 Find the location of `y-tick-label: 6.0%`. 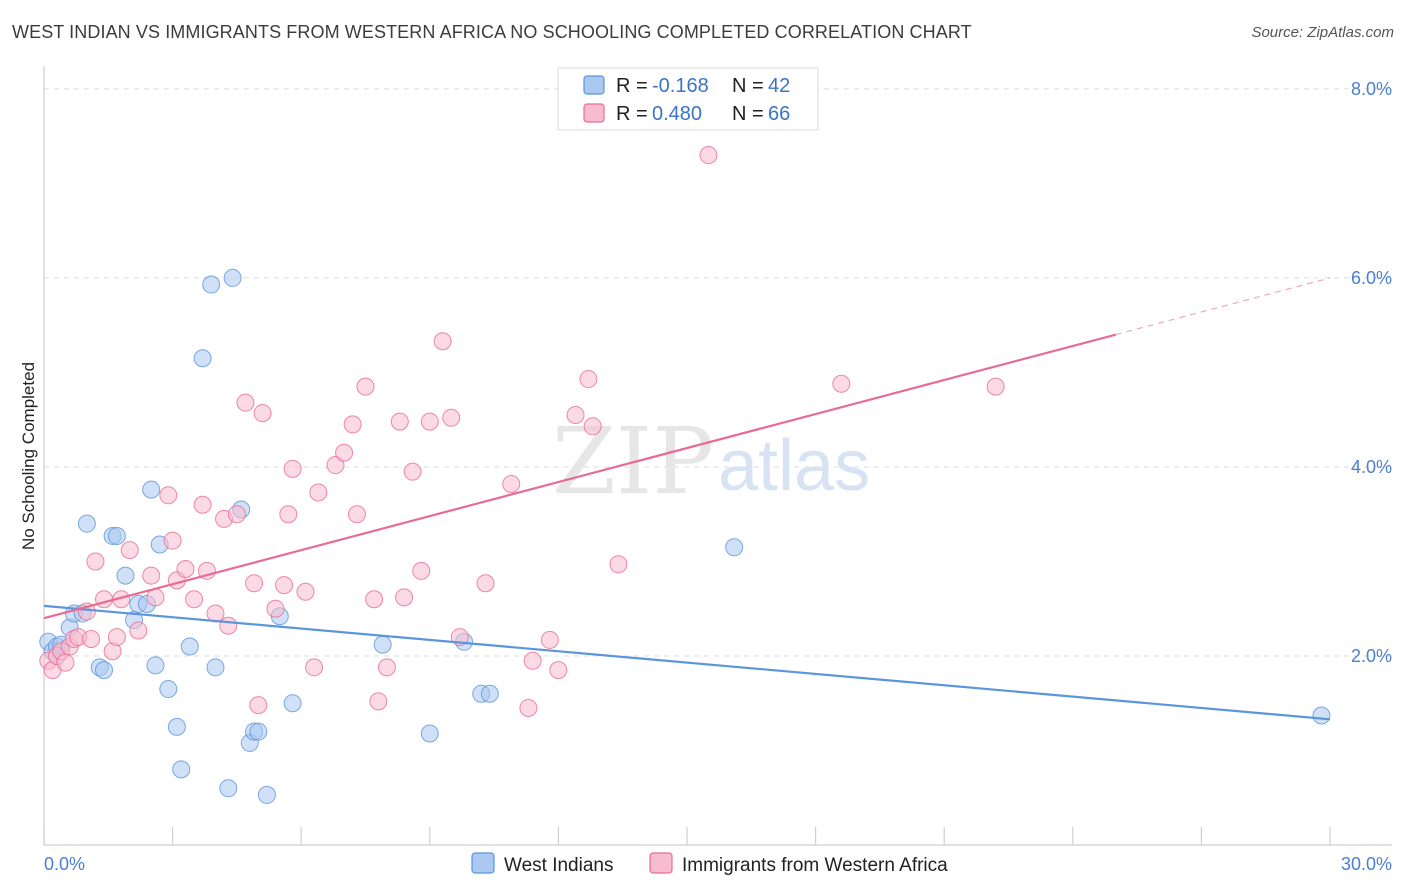

y-tick-label: 6.0% is located at coordinates (1371, 278).